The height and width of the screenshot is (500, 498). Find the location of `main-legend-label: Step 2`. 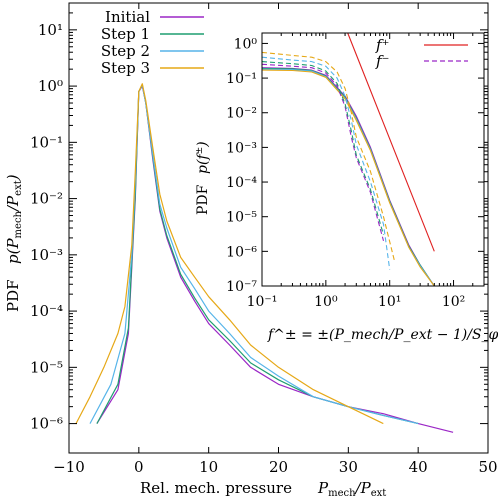

main-legend-label: Step 2 is located at coordinates (125, 51).